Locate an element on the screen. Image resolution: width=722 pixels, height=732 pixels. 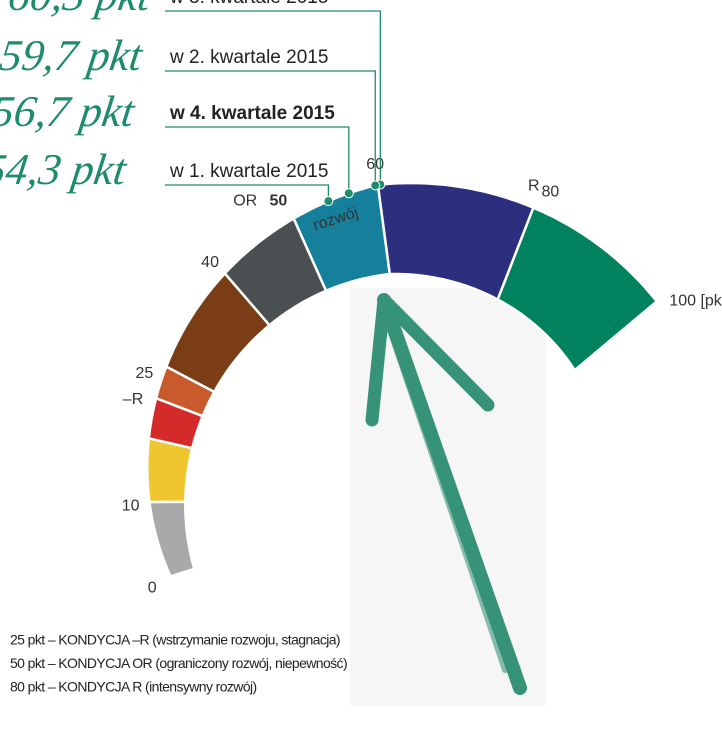
zone-label: R is located at coordinates (534, 185).